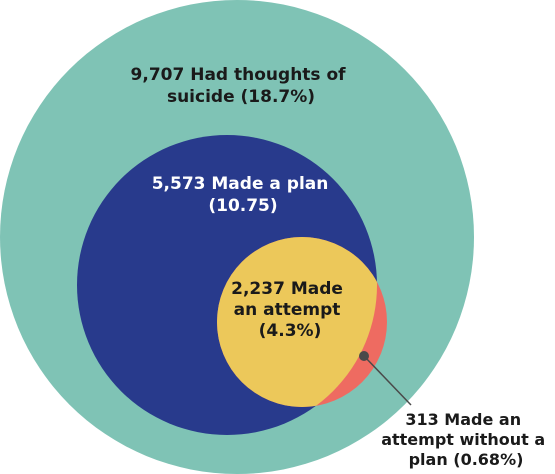 The height and width of the screenshot is (474, 555). Describe the element at coordinates (239, 75) in the screenshot. I see `thoughts-label-line-1: 9,707 Had thoughts of` at that location.